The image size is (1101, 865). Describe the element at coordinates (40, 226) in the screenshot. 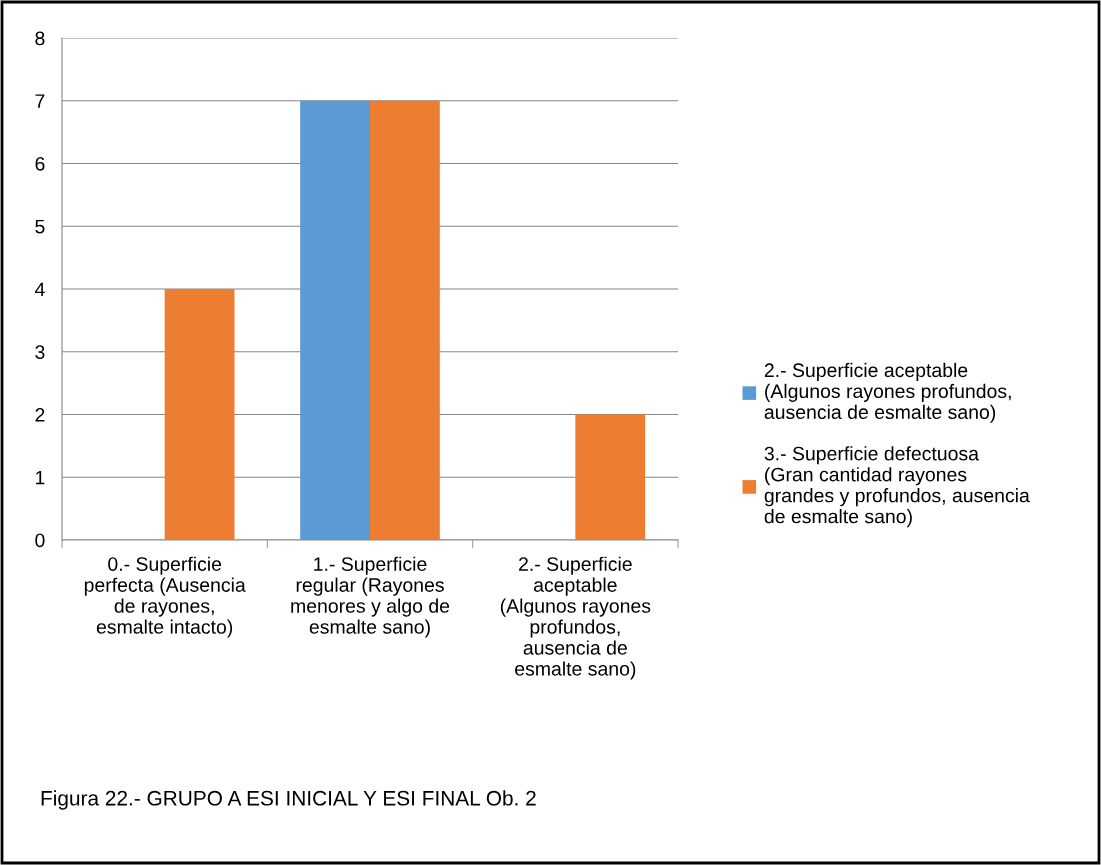

I see `y-tick-label: 5` at that location.